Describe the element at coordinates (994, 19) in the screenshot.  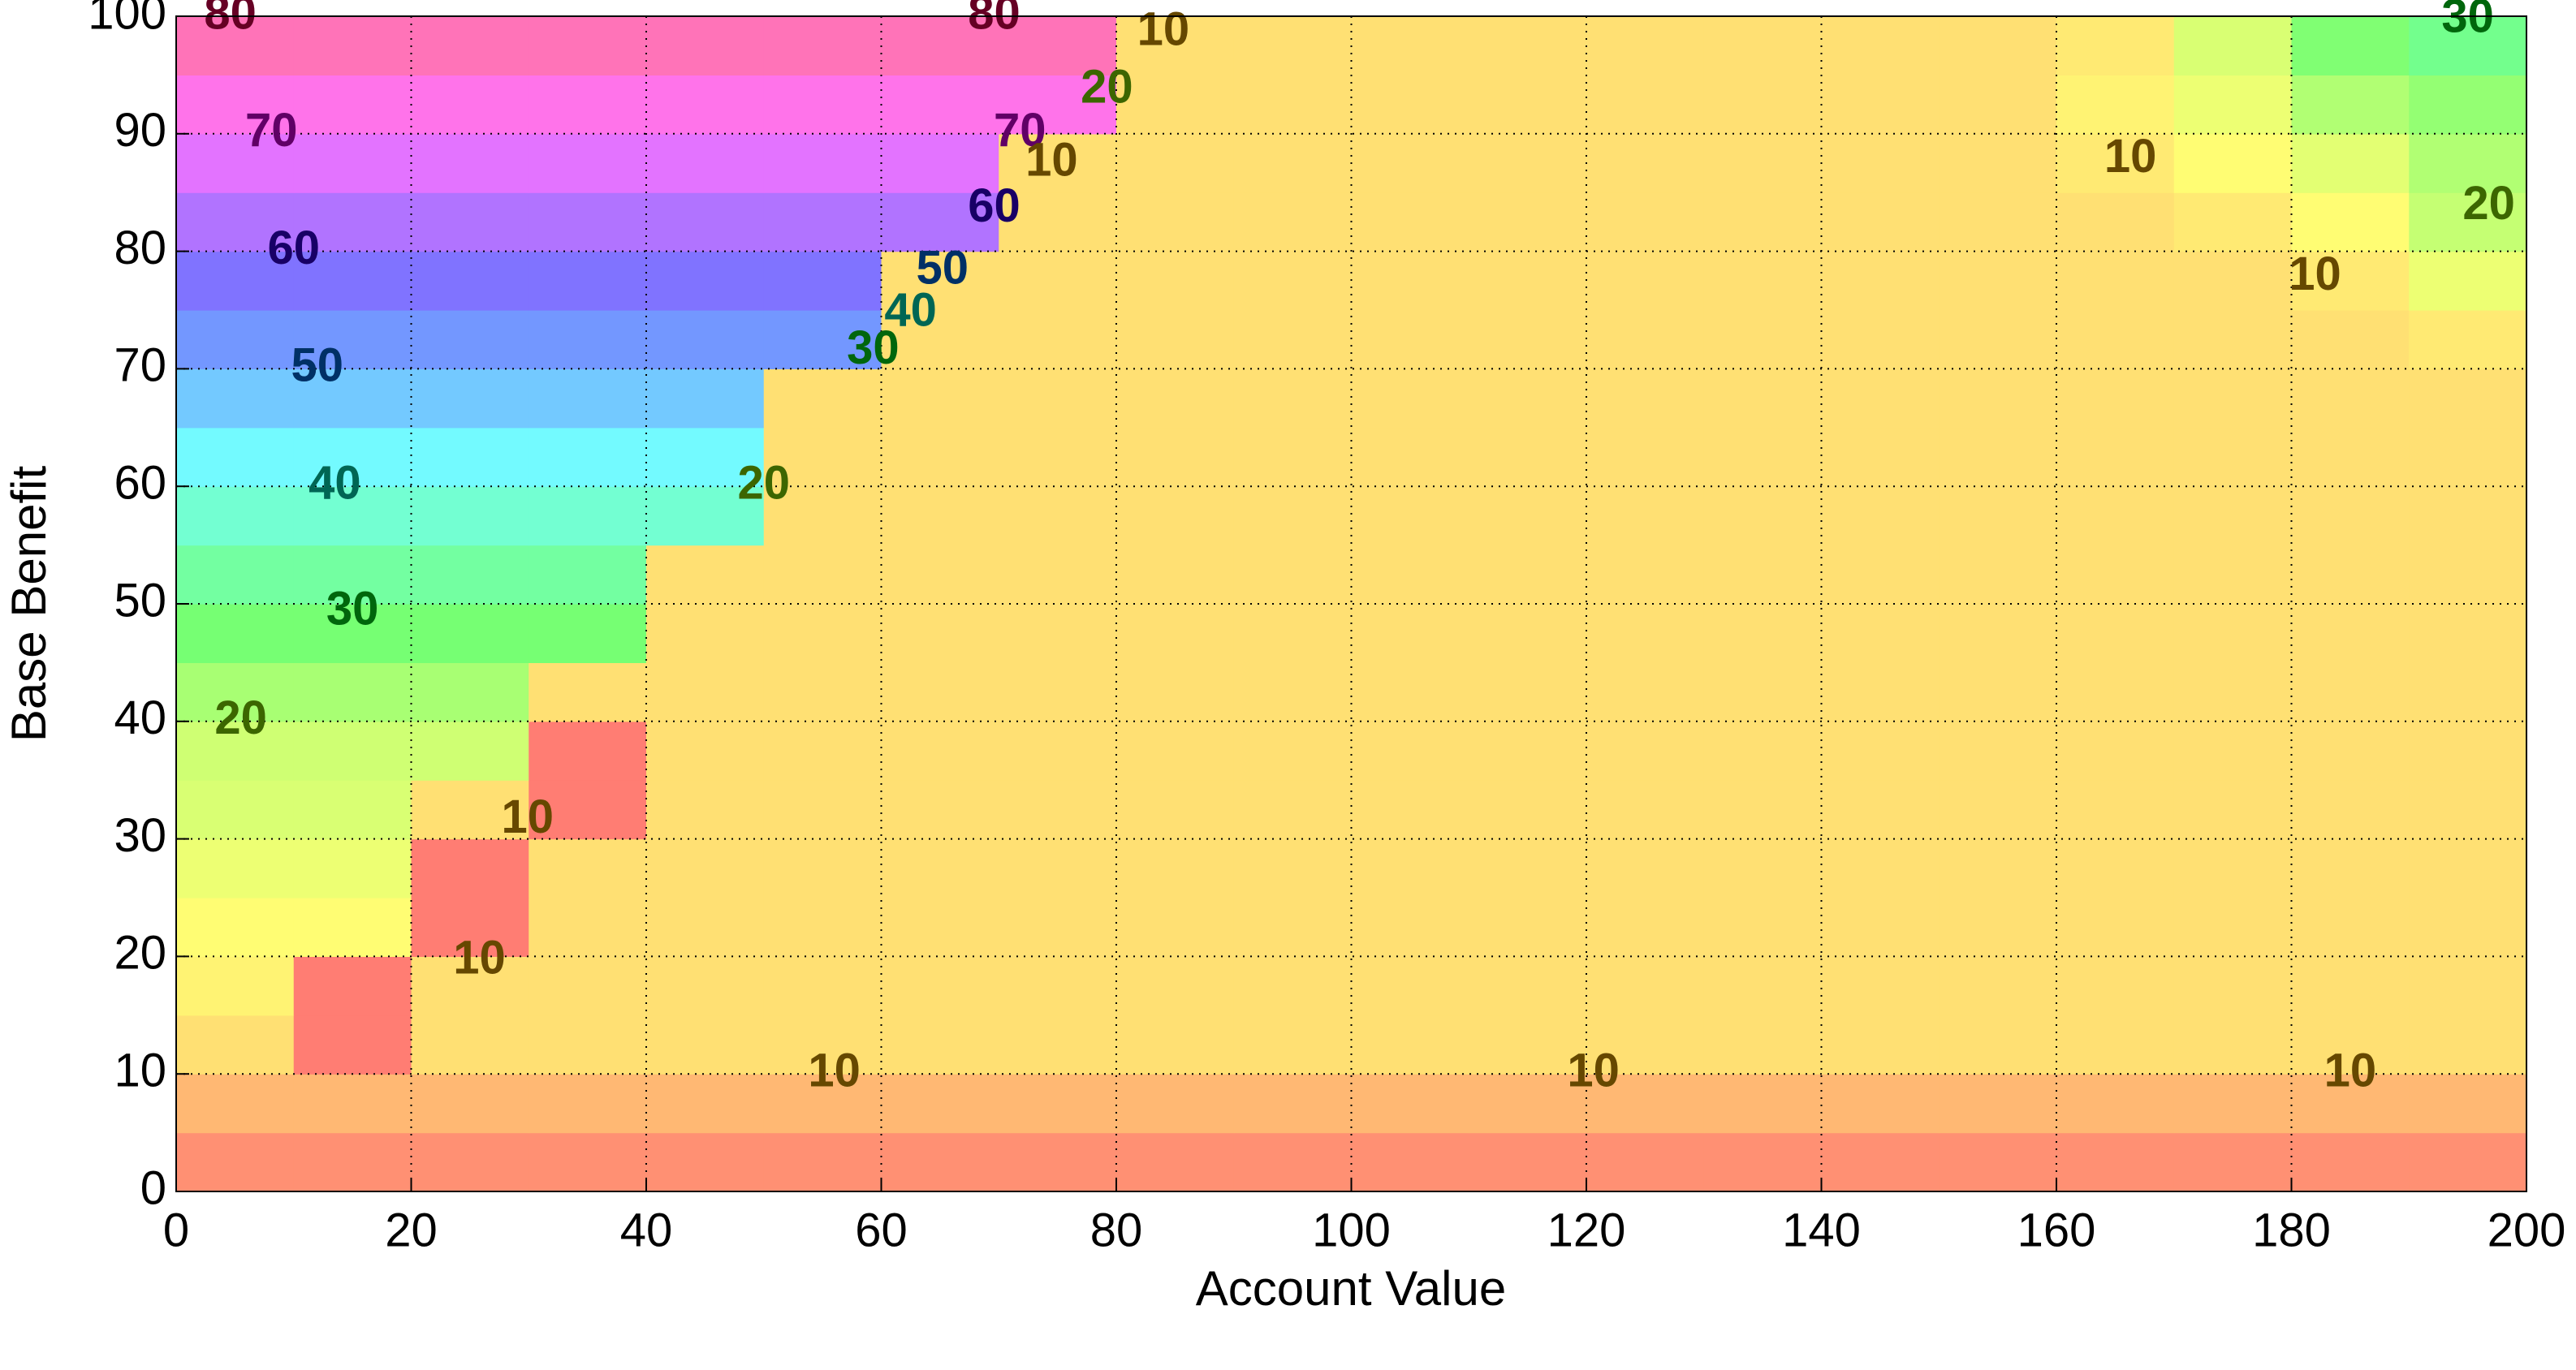
I see `contour-label: 80` at that location.